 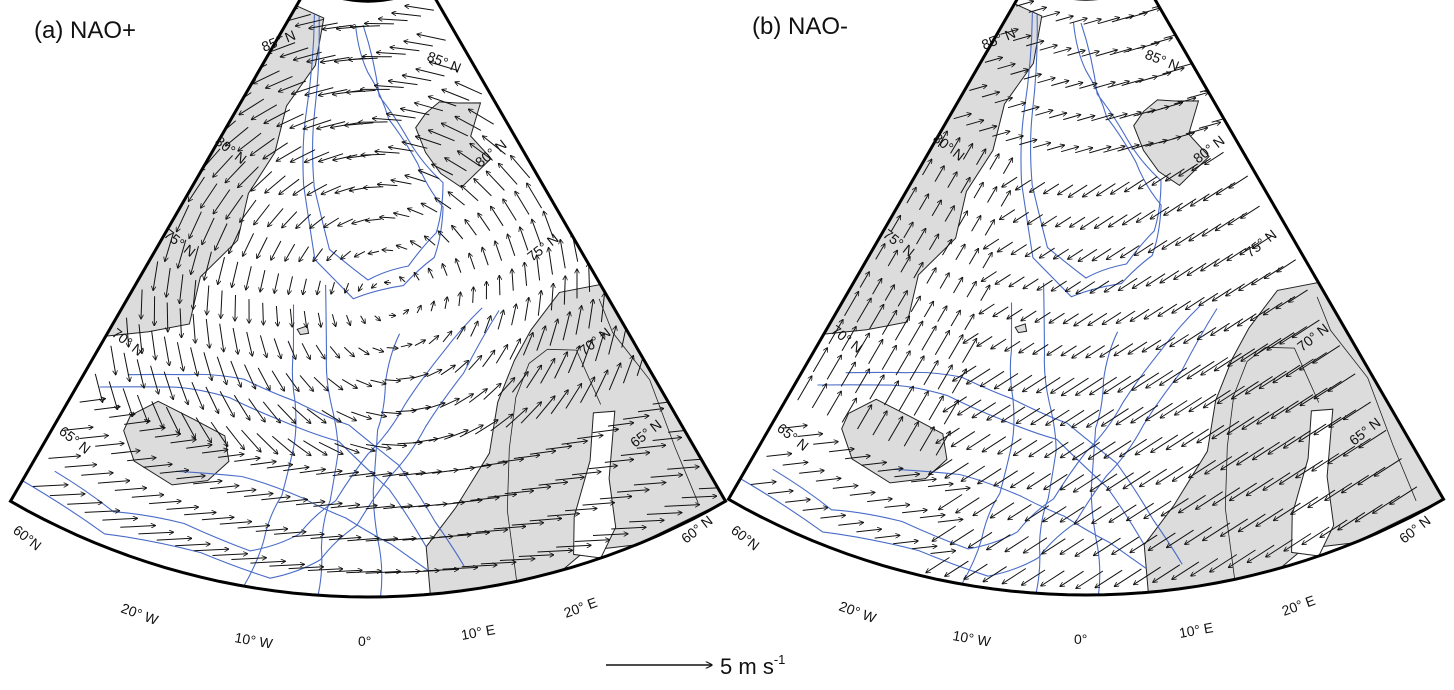 What do you see at coordinates (543, 247) in the screenshot?
I see `lat-label: 75° N` at bounding box center [543, 247].